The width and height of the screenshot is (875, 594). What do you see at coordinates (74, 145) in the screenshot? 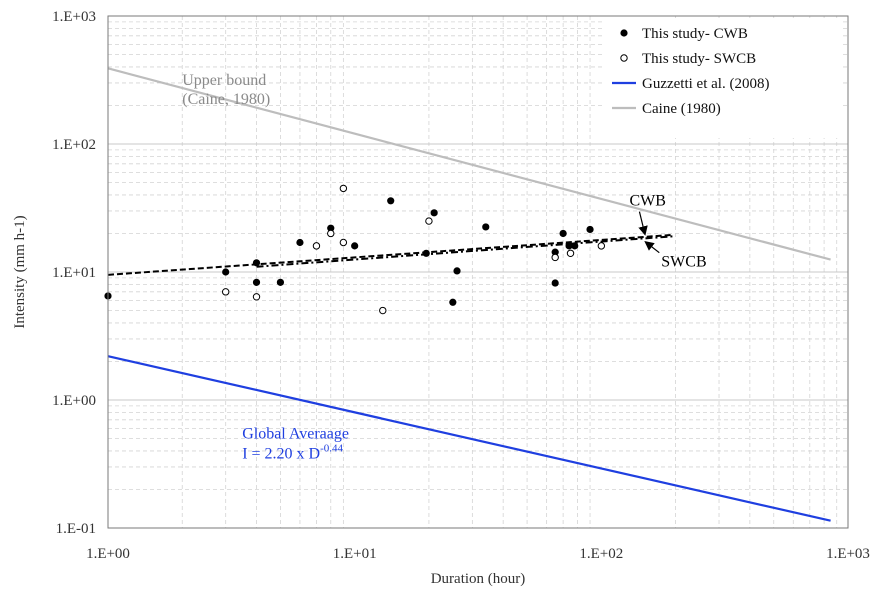
I see `y-tick-label-3: 1.E+02` at bounding box center [74, 145].